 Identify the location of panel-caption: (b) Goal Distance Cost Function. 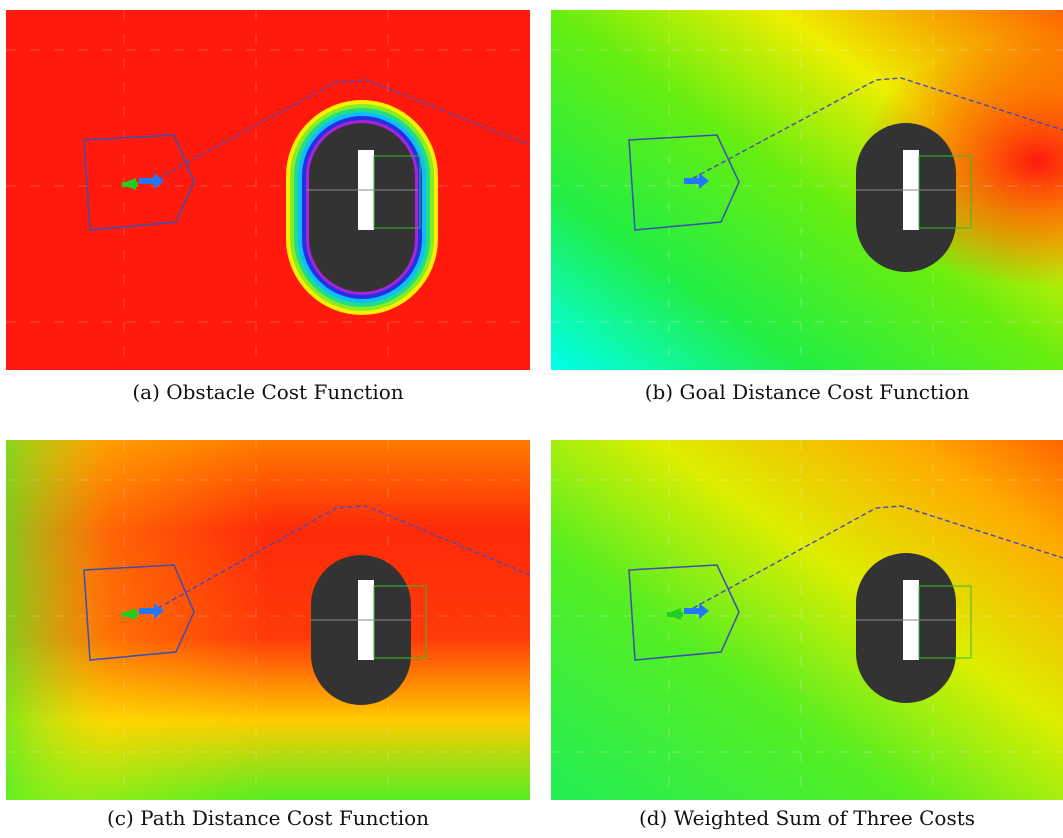
(807, 392).